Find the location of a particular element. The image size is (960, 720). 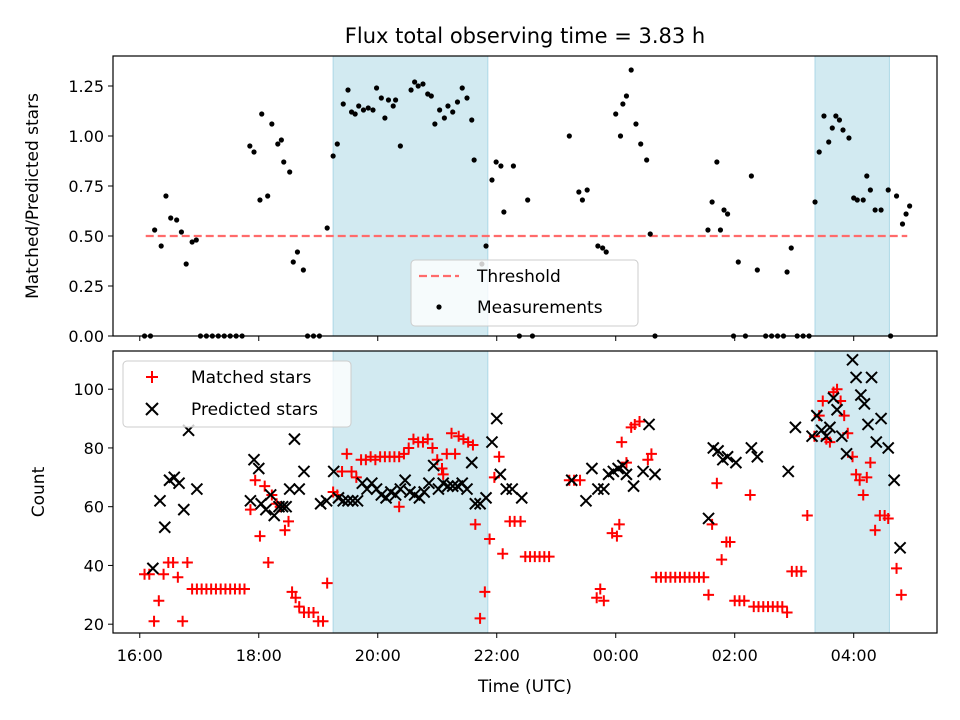

top-legend-box is located at coordinates (524, 293).